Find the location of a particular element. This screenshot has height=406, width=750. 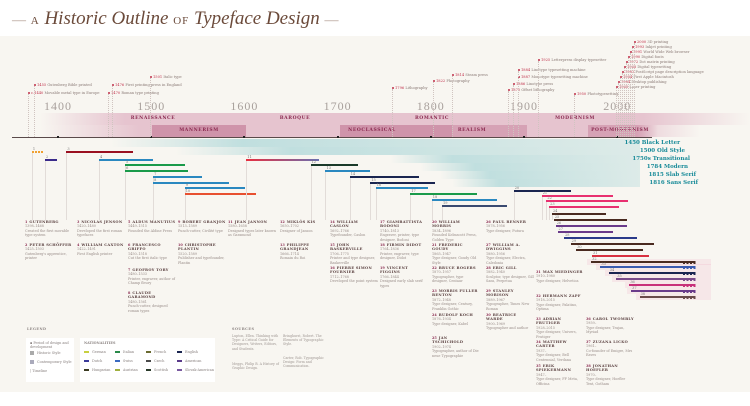

designer-desc: Co-founder of Emigre, Mrs Eaves is located at coordinates (609, 353).